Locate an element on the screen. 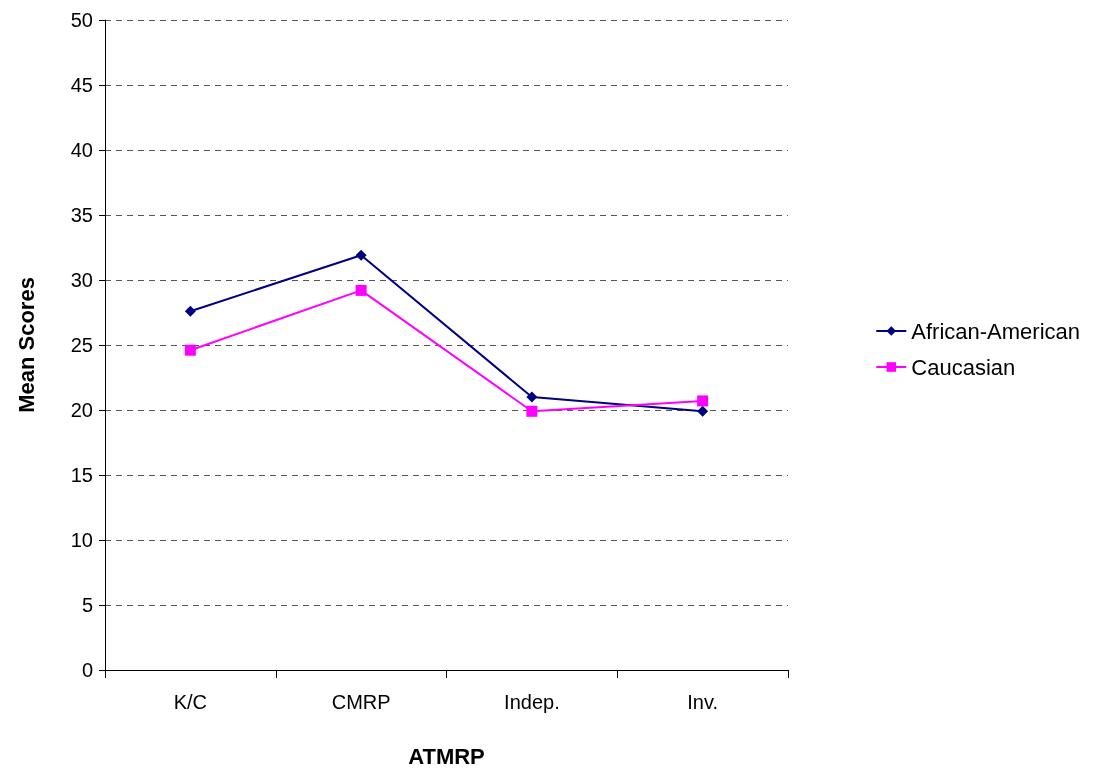 Image resolution: width=1105 pixels, height=778 pixels. legend-label: African-American is located at coordinates (995, 331).